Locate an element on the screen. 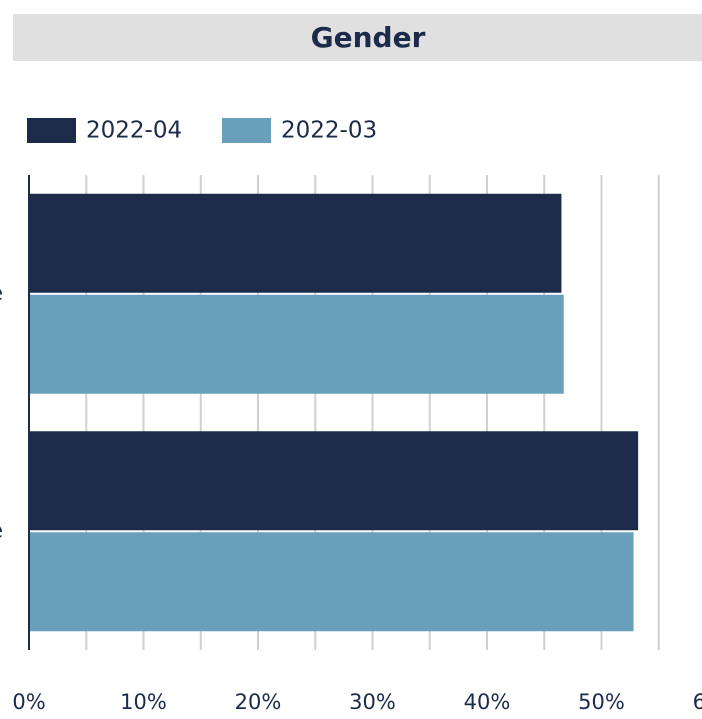  x-tick-label: 40% is located at coordinates (487, 702).